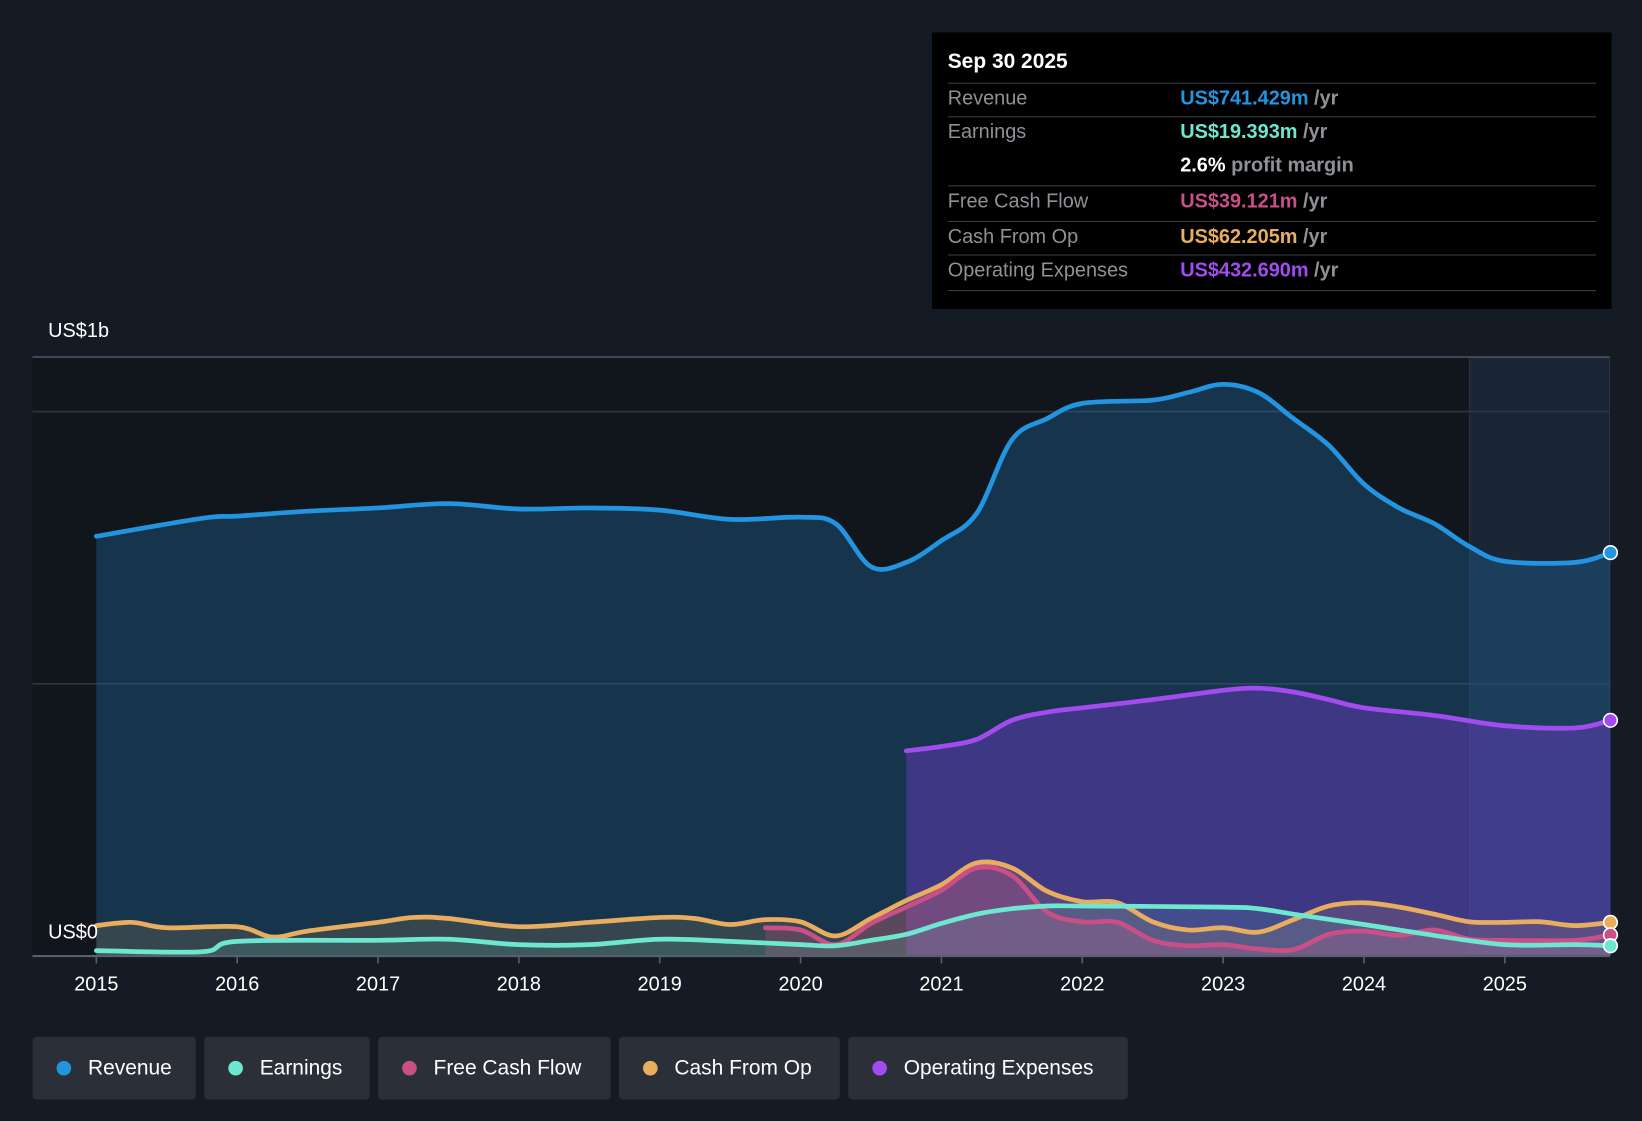 The width and height of the screenshot is (1642, 1121). What do you see at coordinates (129, 1068) in the screenshot?
I see `legend-label: Revenue` at bounding box center [129, 1068].